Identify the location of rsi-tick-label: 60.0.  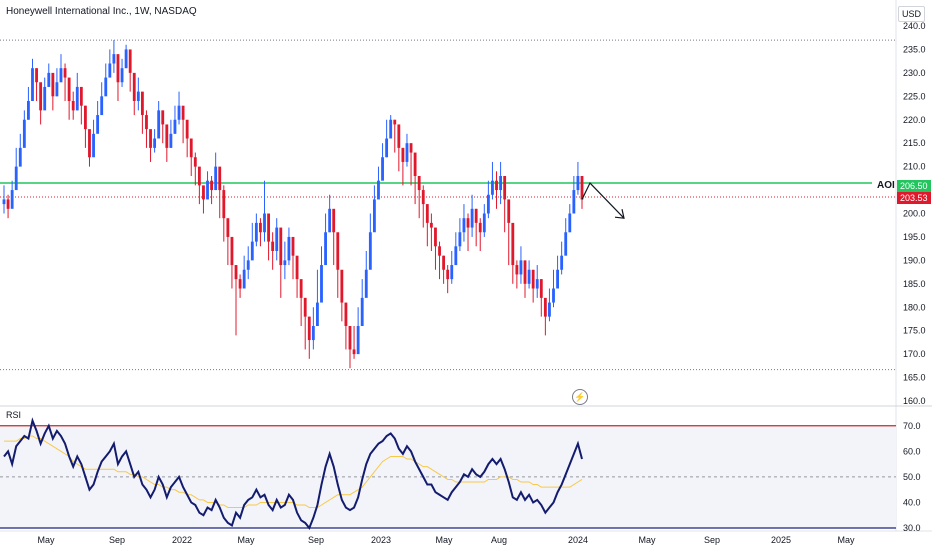
(912, 451).